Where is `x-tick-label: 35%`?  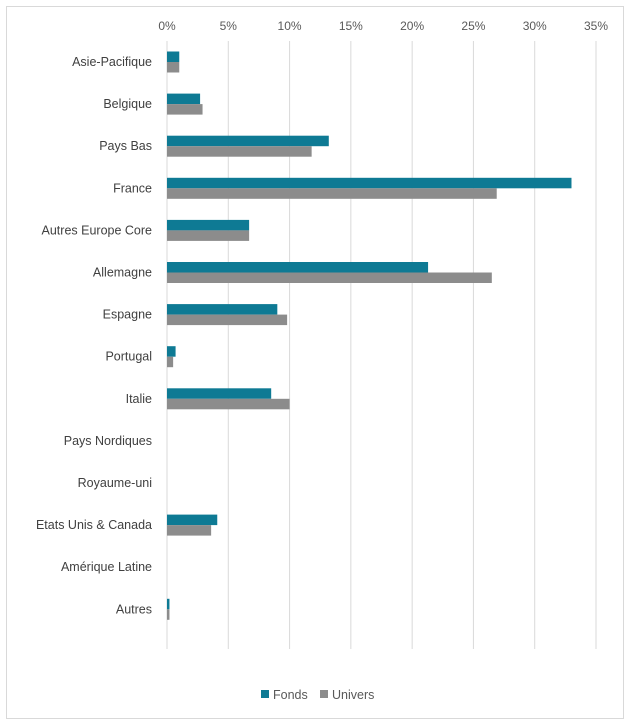
x-tick-label: 35% is located at coordinates (596, 26).